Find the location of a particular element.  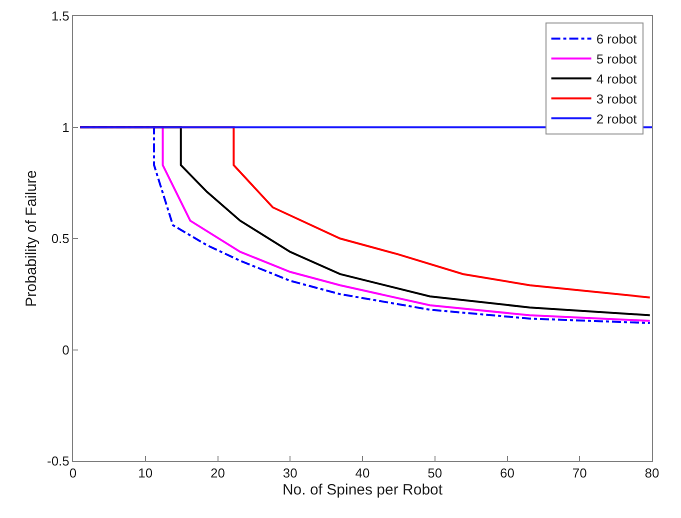

x-tick-label: 30 is located at coordinates (290, 473).